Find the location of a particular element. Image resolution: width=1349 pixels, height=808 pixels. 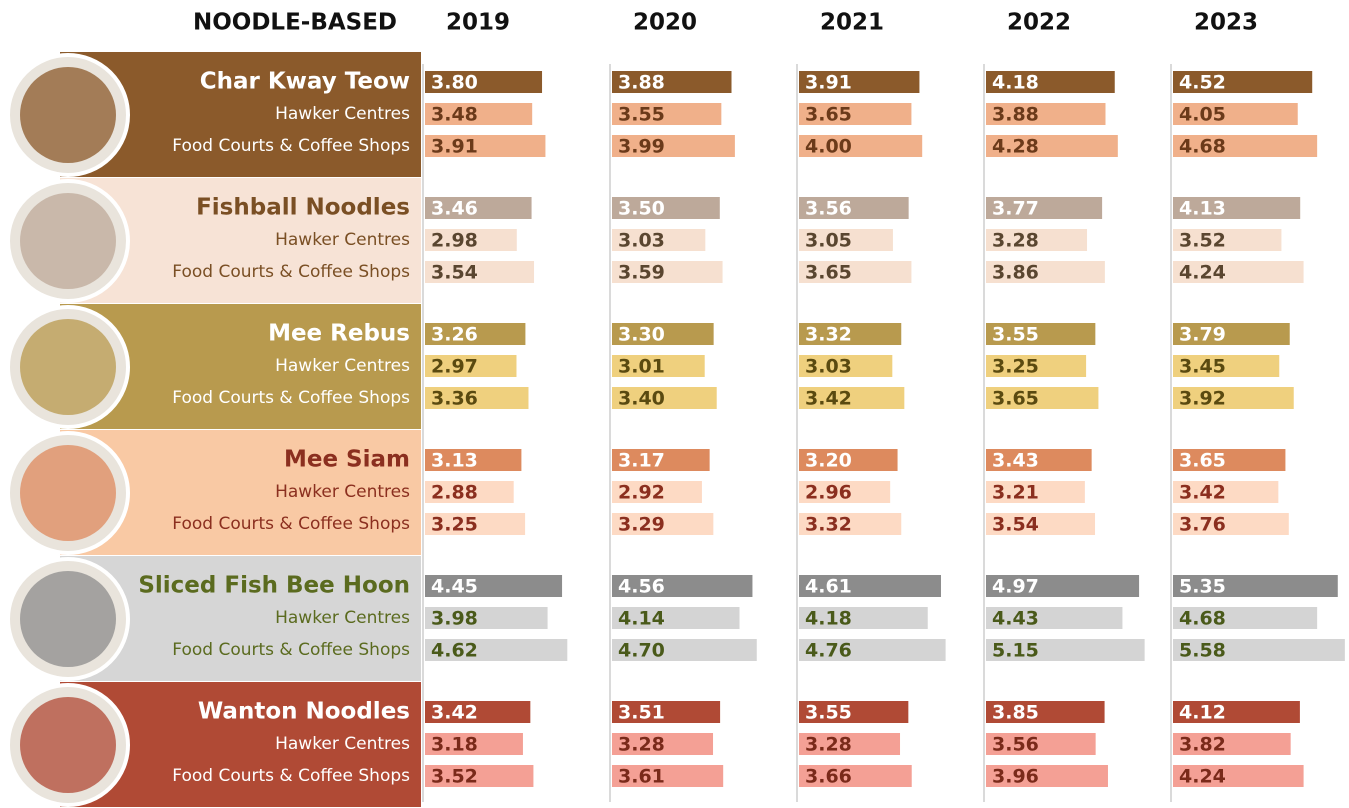

group-name: Mee Siam is located at coordinates (347, 460).